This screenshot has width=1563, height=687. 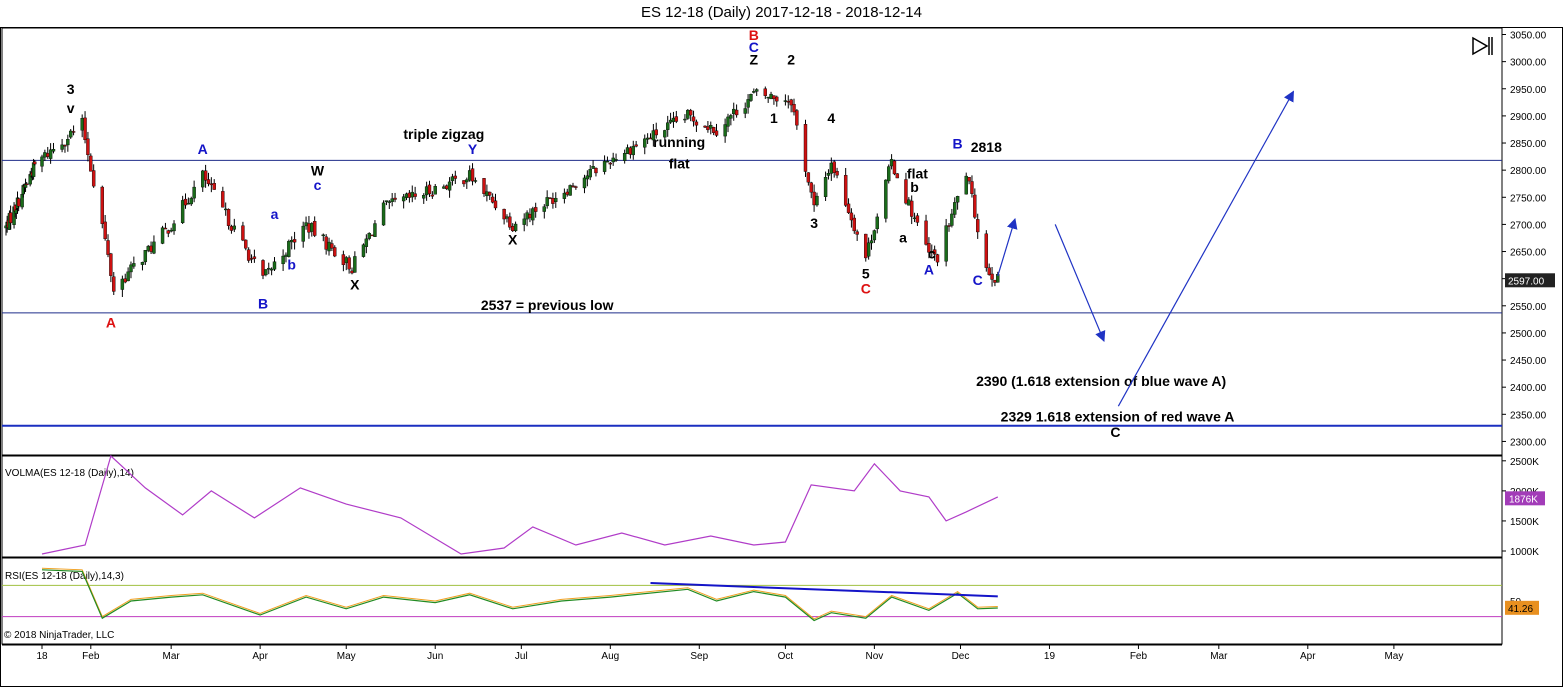 What do you see at coordinates (917, 173) in the screenshot?
I see `wave-label: flat` at bounding box center [917, 173].